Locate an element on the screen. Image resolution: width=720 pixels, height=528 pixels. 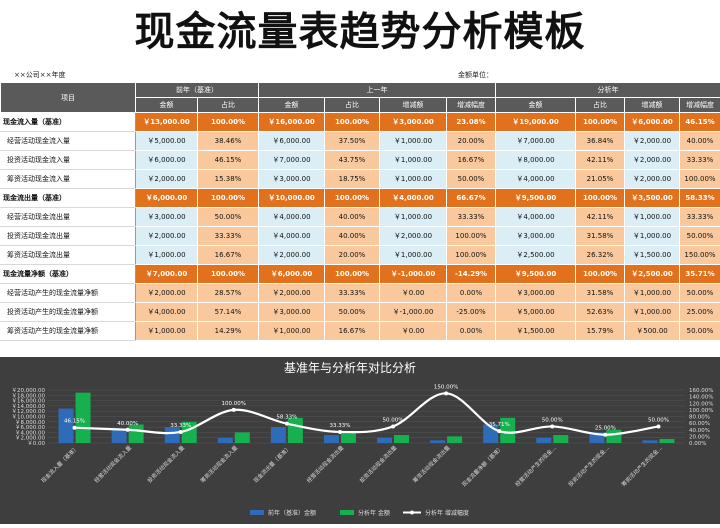
table-cell: ￥500.00 is located at coordinates (652, 331).